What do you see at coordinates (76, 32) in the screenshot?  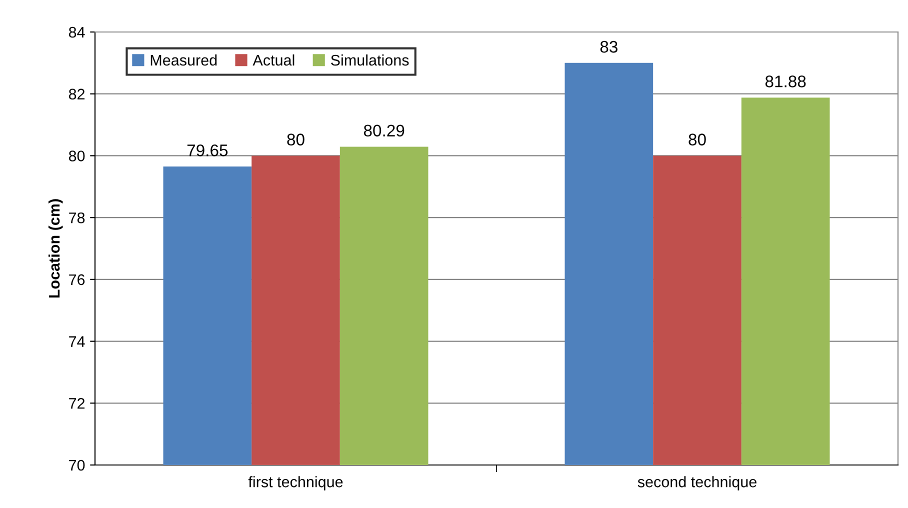 I see `y-tick-label: 84` at bounding box center [76, 32].